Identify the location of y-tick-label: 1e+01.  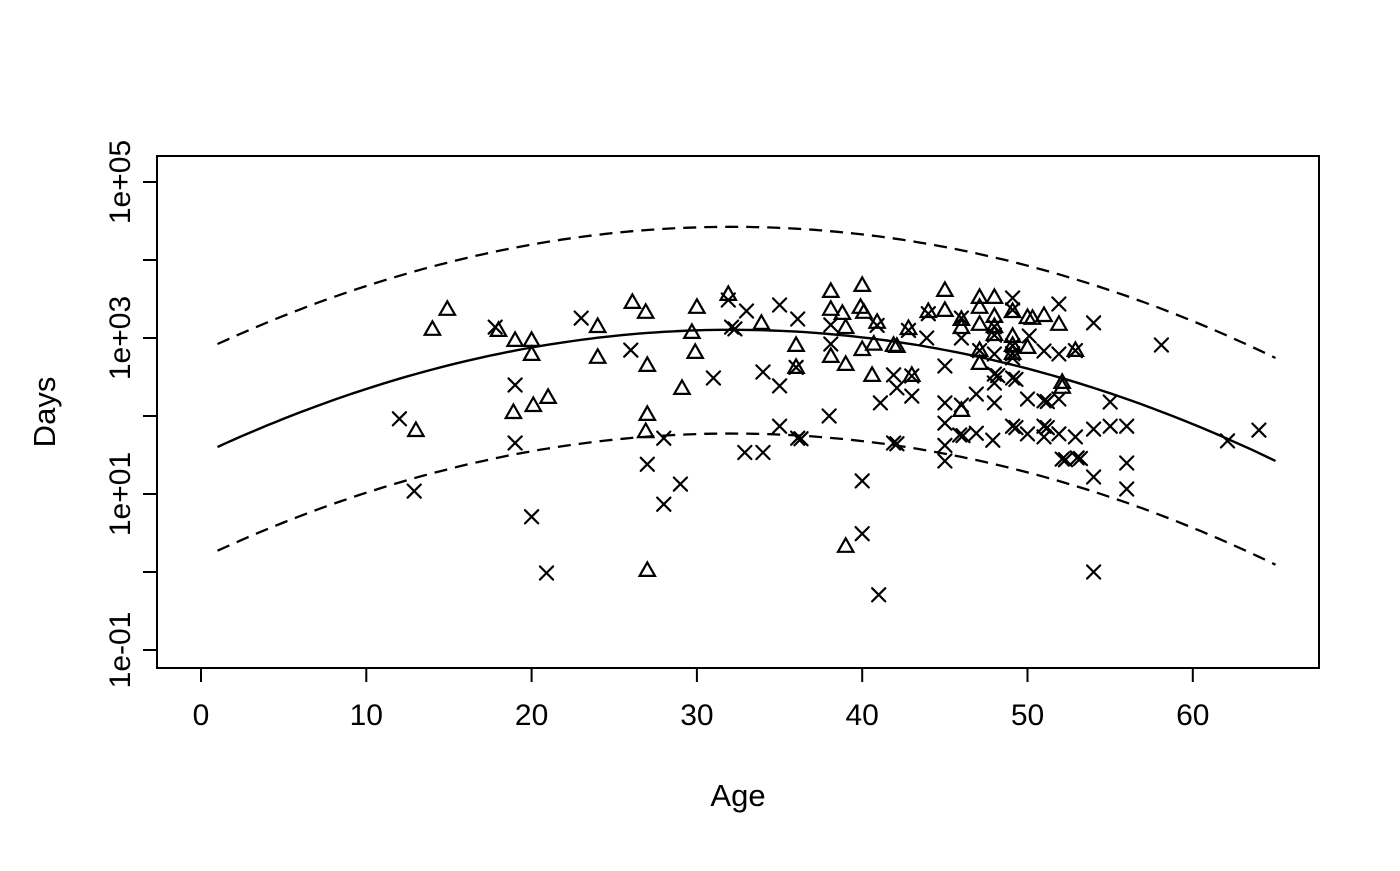
(120, 494).